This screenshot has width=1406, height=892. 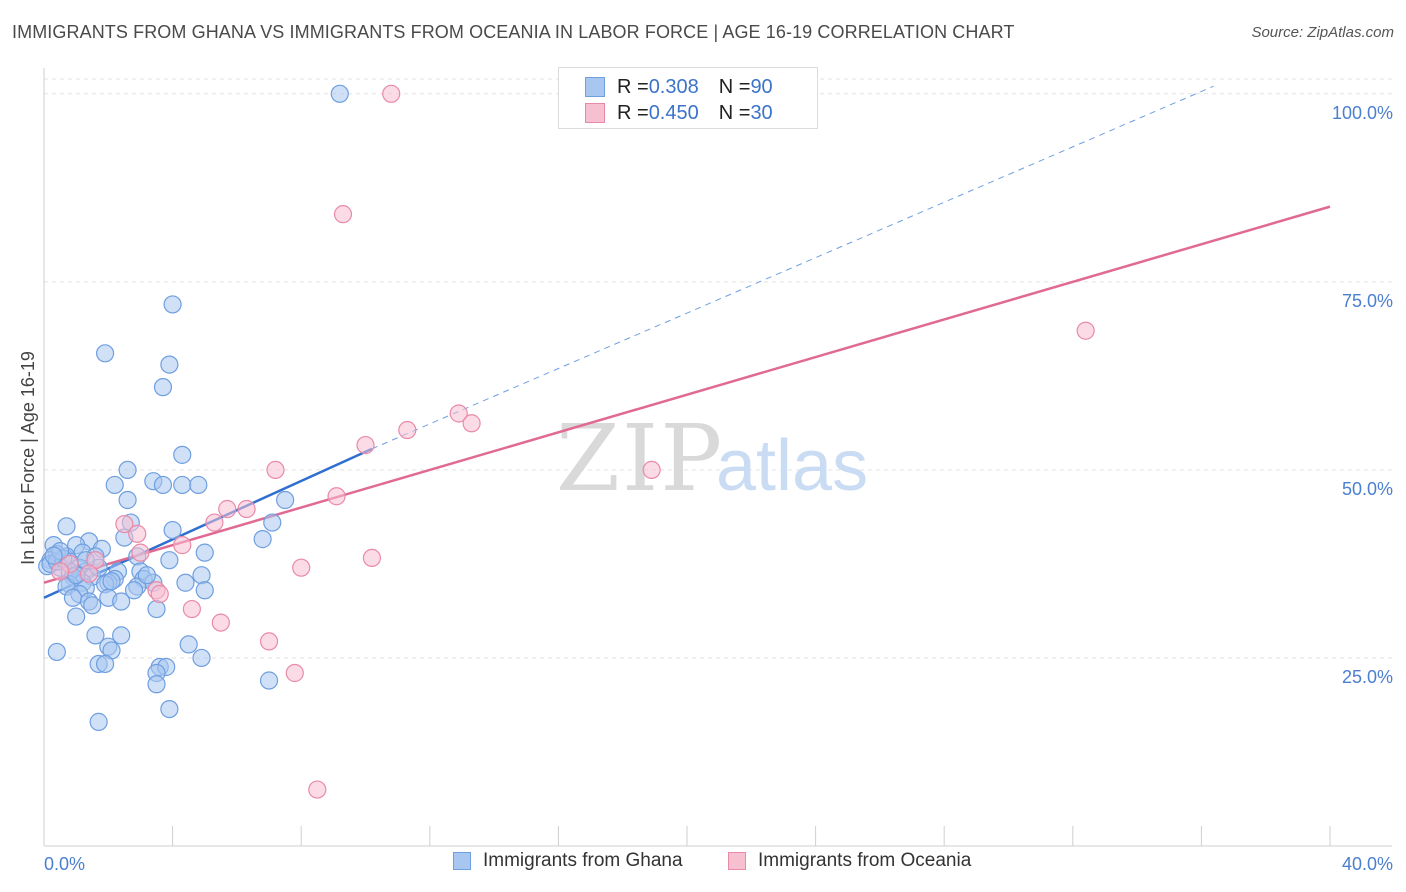 I want to click on x-tick-labels: 0.0% 40.0%, so click(x=718, y=864).